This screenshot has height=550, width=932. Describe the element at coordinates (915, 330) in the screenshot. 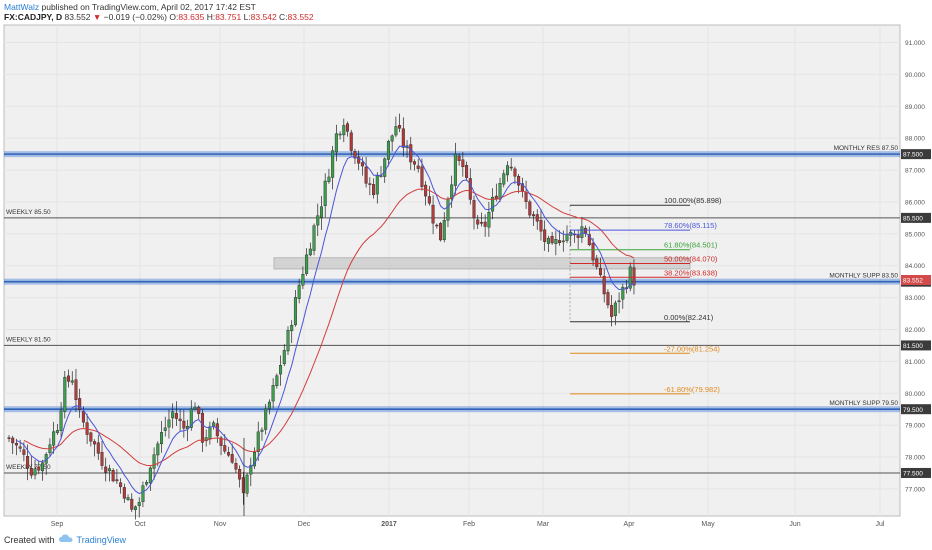

I see `y-tick-label: 82.000` at that location.